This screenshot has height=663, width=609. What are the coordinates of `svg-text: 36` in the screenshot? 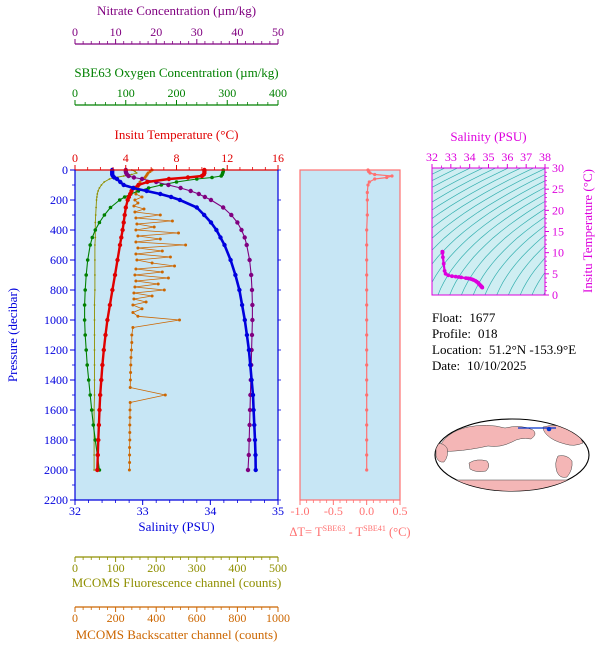 It's located at (507, 157).